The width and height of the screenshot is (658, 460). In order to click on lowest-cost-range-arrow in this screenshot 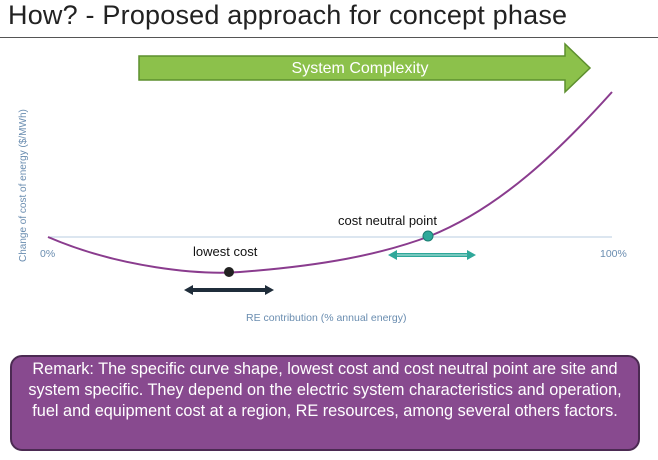, I will do `click(229, 290)`.